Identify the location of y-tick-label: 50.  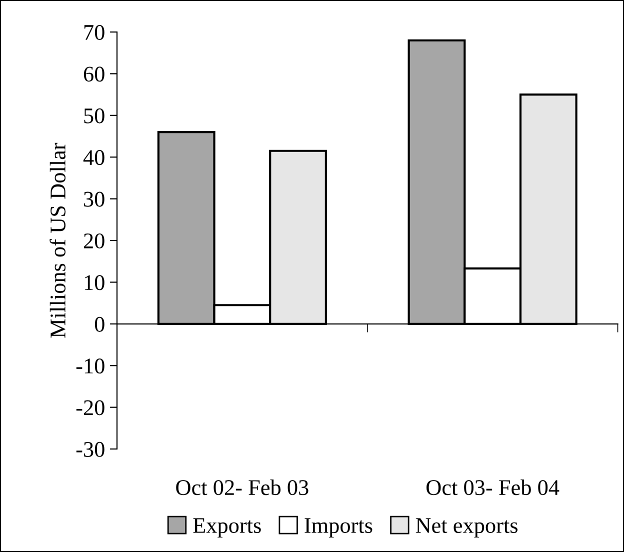
(94, 116).